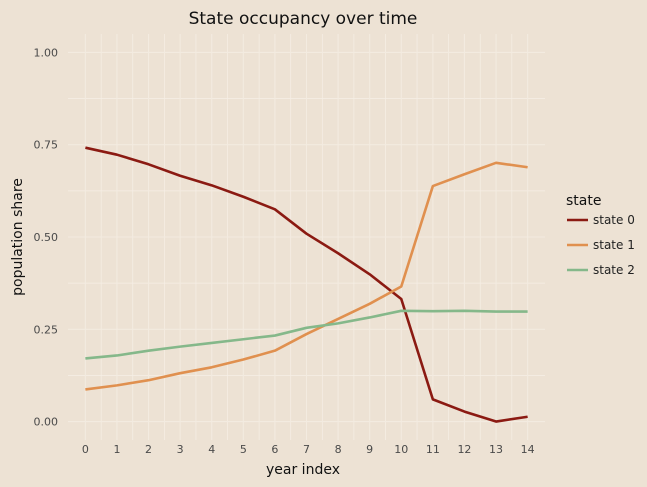  What do you see at coordinates (243, 449) in the screenshot?
I see `x-tick-label: 5` at bounding box center [243, 449].